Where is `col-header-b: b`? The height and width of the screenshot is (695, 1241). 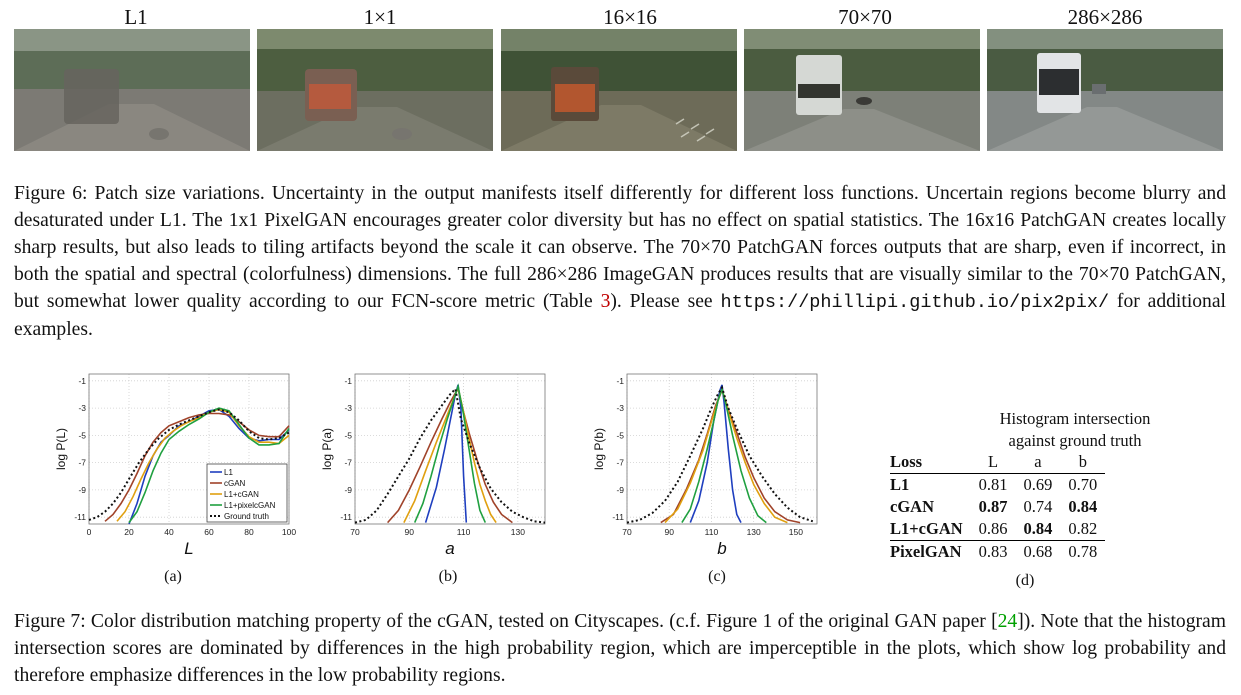
col-header-b: b is located at coordinates (1082, 461).